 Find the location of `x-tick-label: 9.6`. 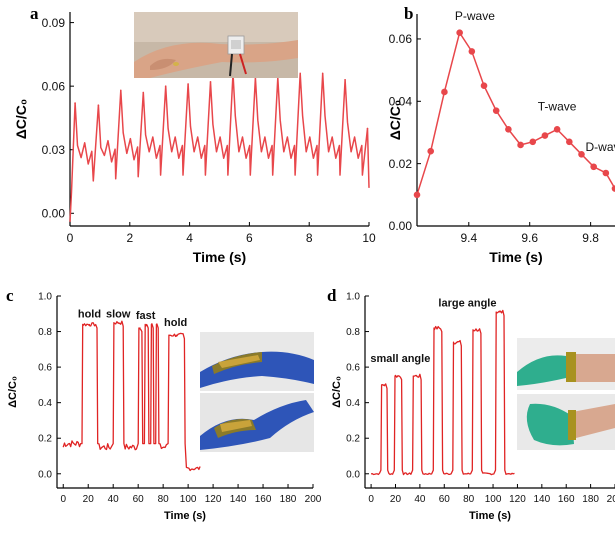

x-tick-label: 9.6 is located at coordinates (529, 238).